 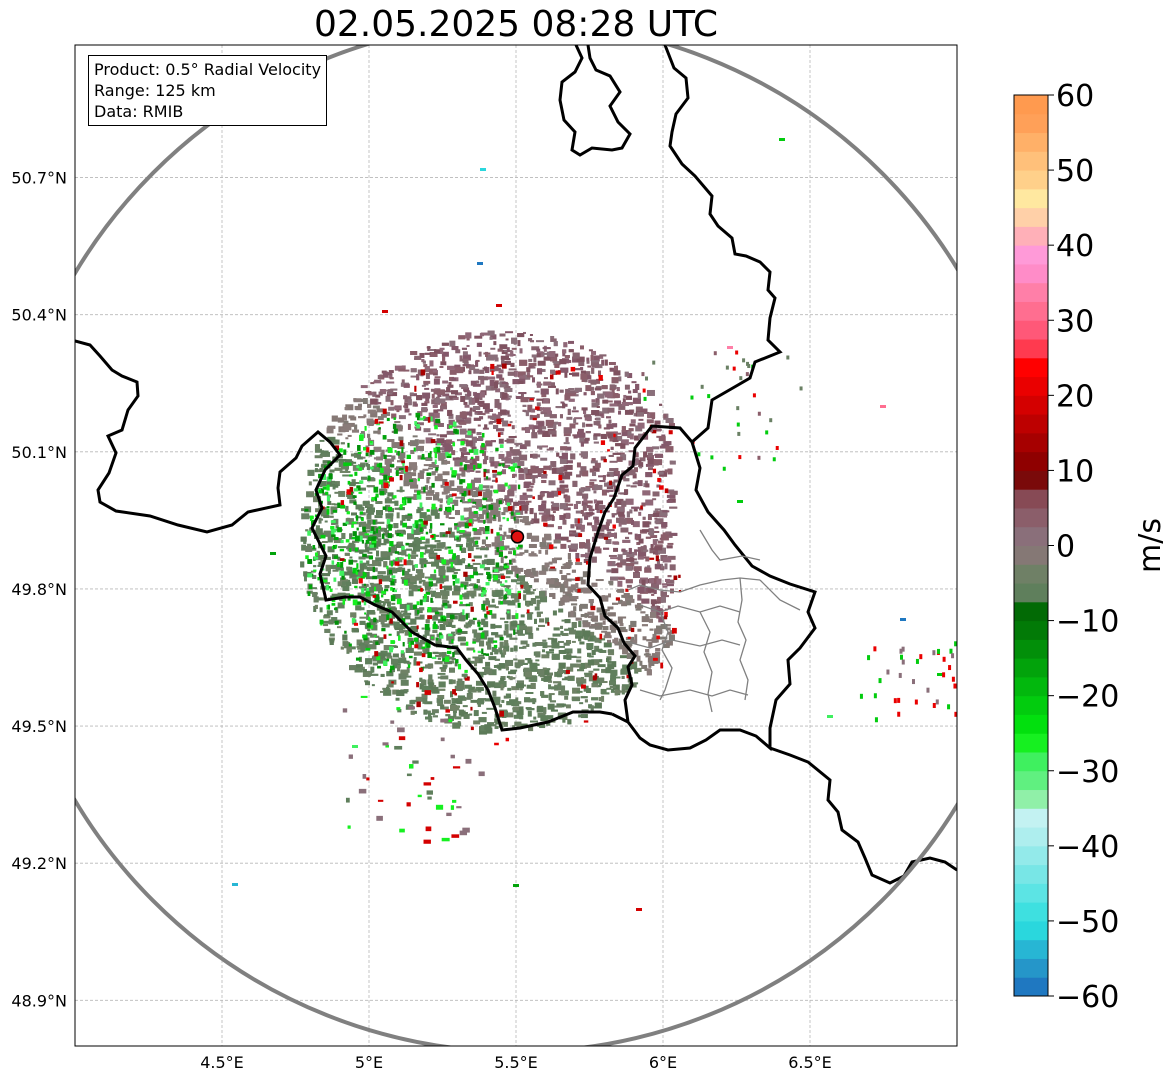 I want to click on lon-tick-label: 6°E, so click(x=663, y=1062).